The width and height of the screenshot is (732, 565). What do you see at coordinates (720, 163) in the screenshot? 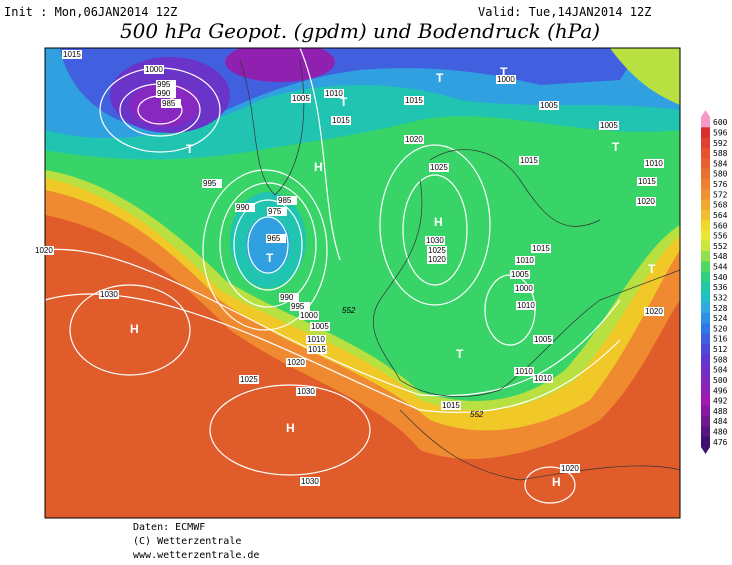
I see `colorbar-label: 584` at bounding box center [720, 163].